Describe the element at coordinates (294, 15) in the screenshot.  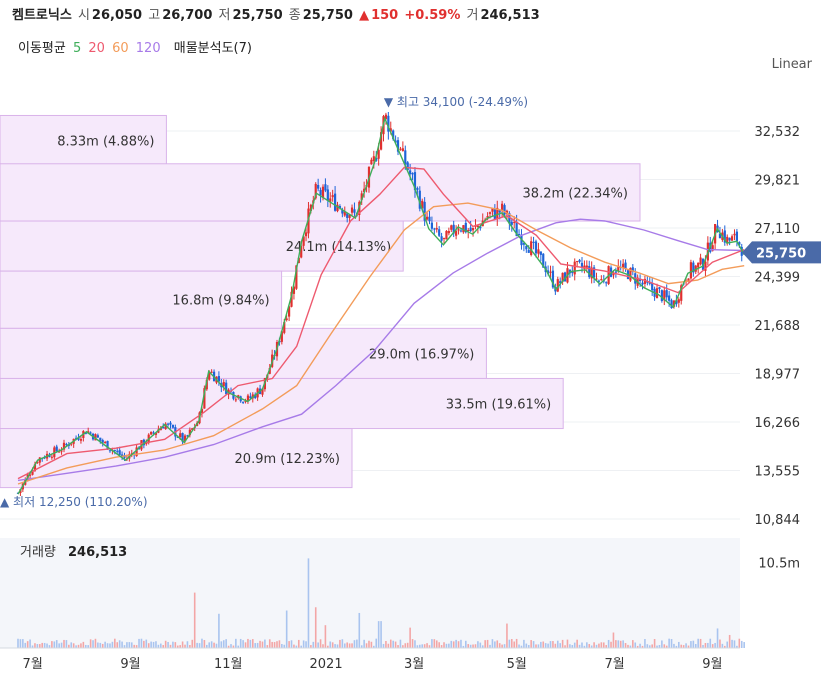
I see `close-label: 종` at that location.